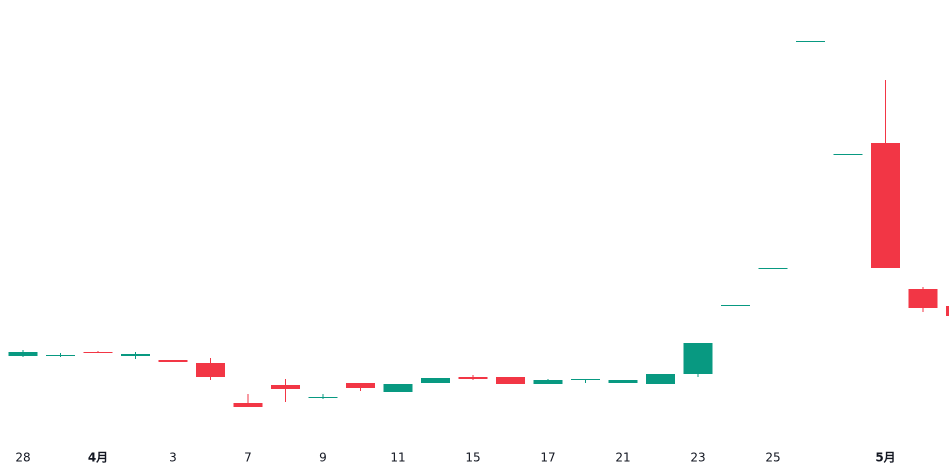  What do you see at coordinates (772, 458) in the screenshot?
I see `x-tick-label: 25` at bounding box center [772, 458].